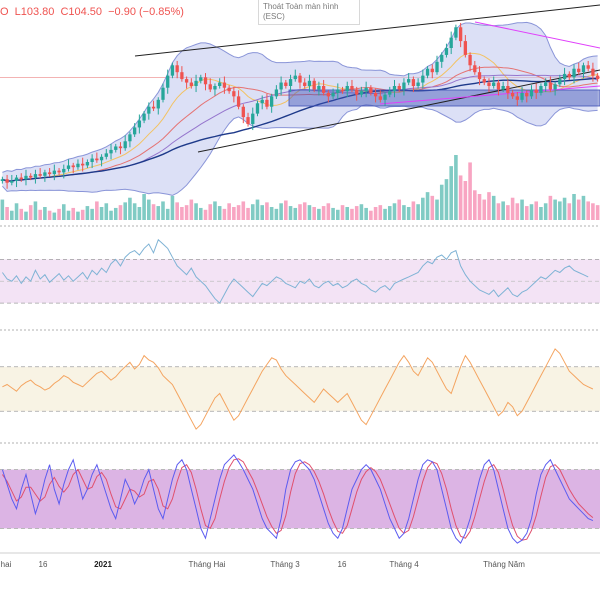 This screenshot has height=600, width=600. Describe the element at coordinates (444, 98) in the screenshot. I see `support-zone-rect` at that location.